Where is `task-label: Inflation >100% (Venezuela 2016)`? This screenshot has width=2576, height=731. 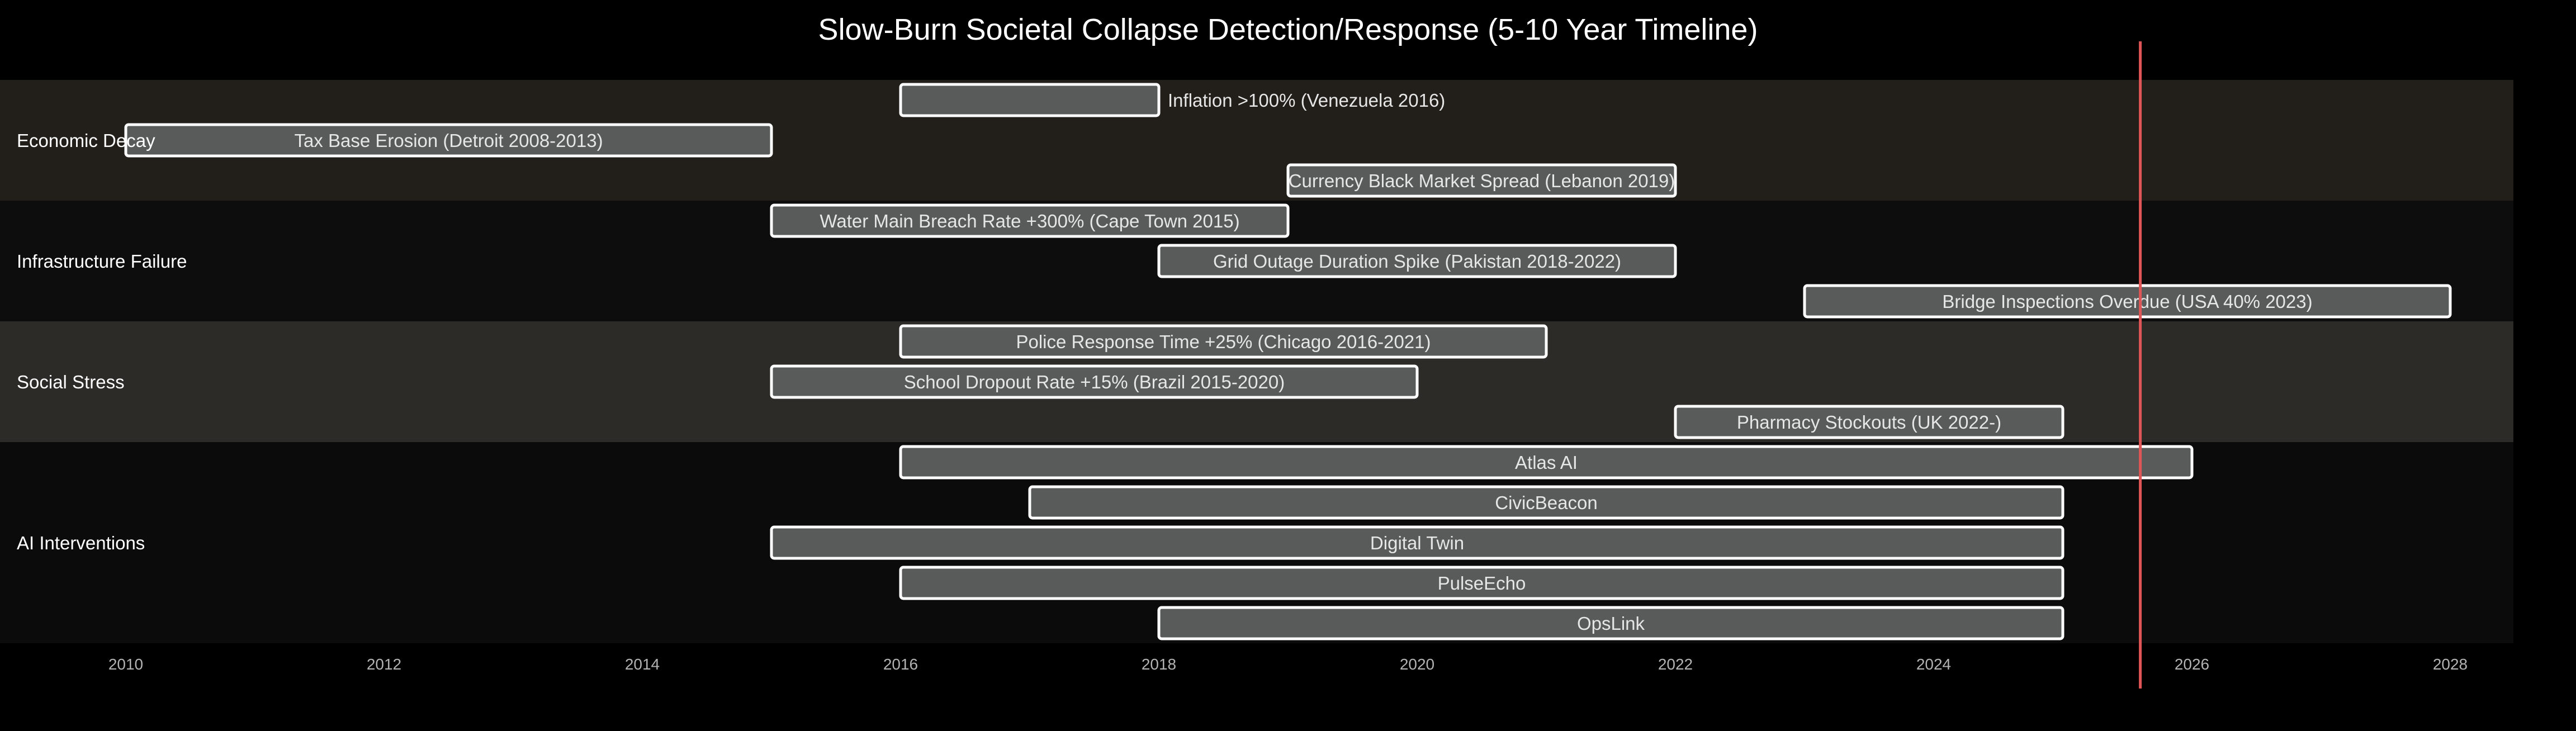 task-label: Inflation >100% (Venezuela 2016) is located at coordinates (1306, 100).